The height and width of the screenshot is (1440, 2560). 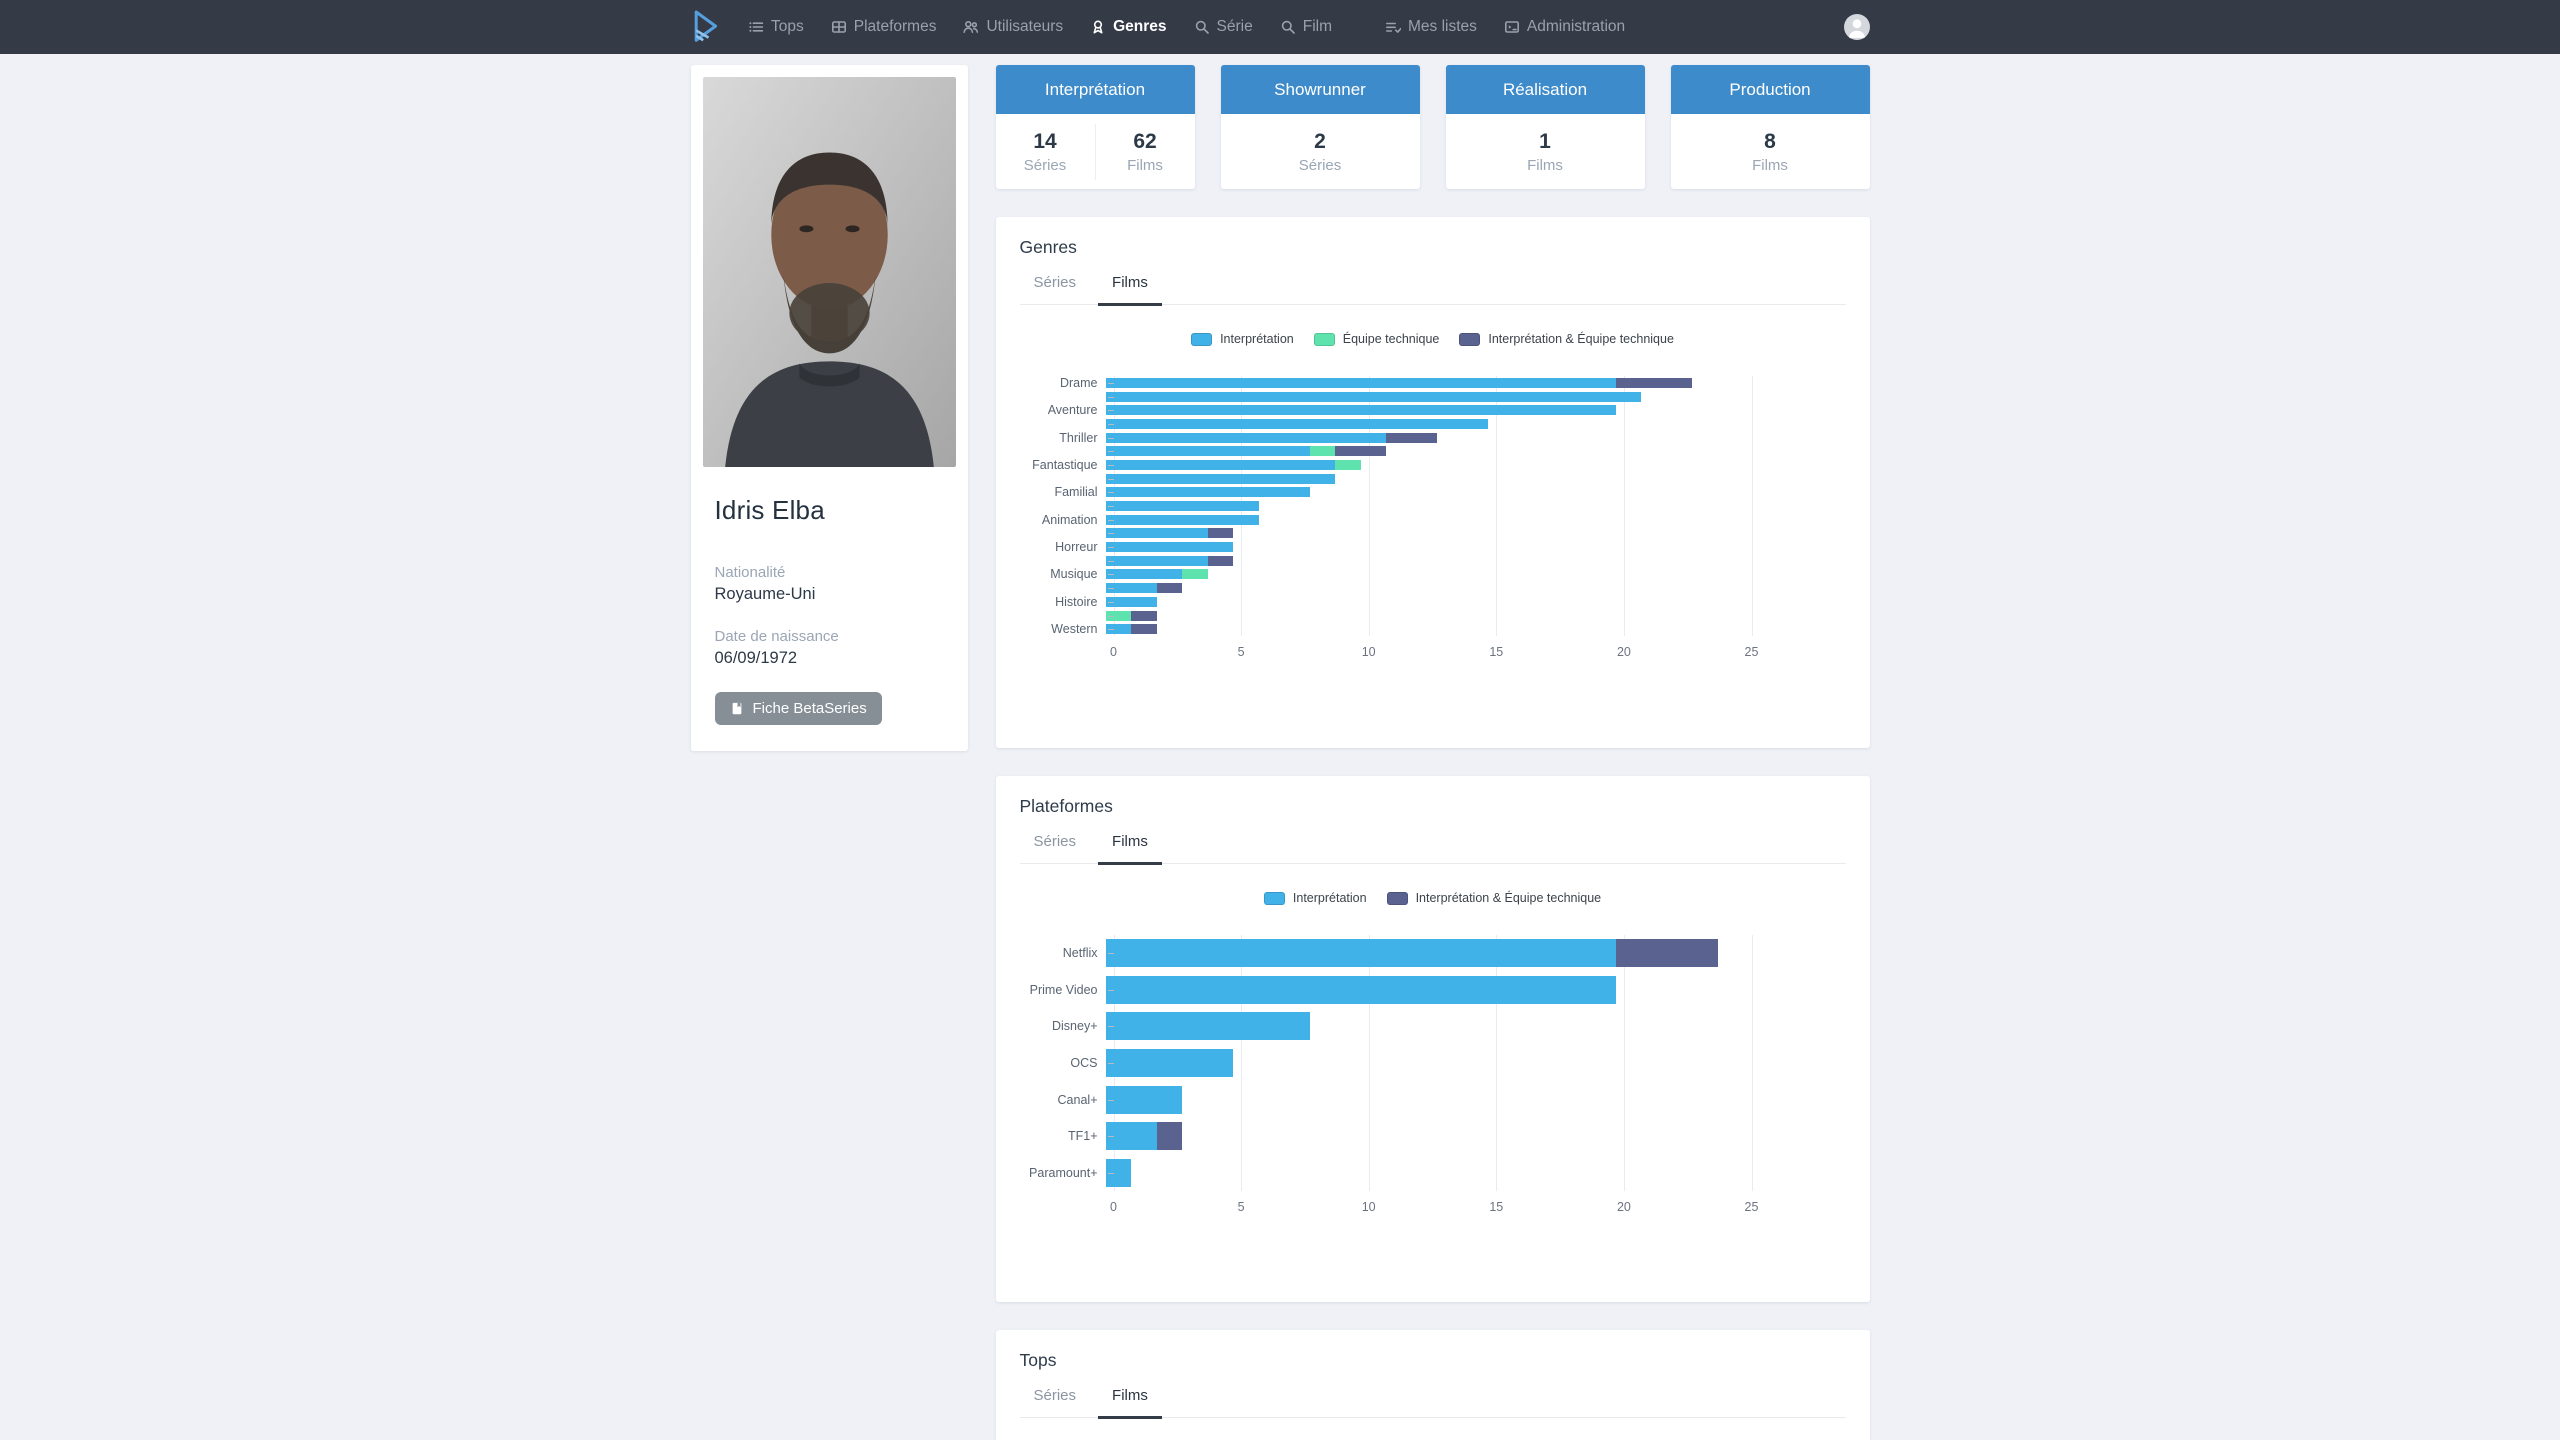 I want to click on chart-row: Disney+, so click(x=1433, y=1026).